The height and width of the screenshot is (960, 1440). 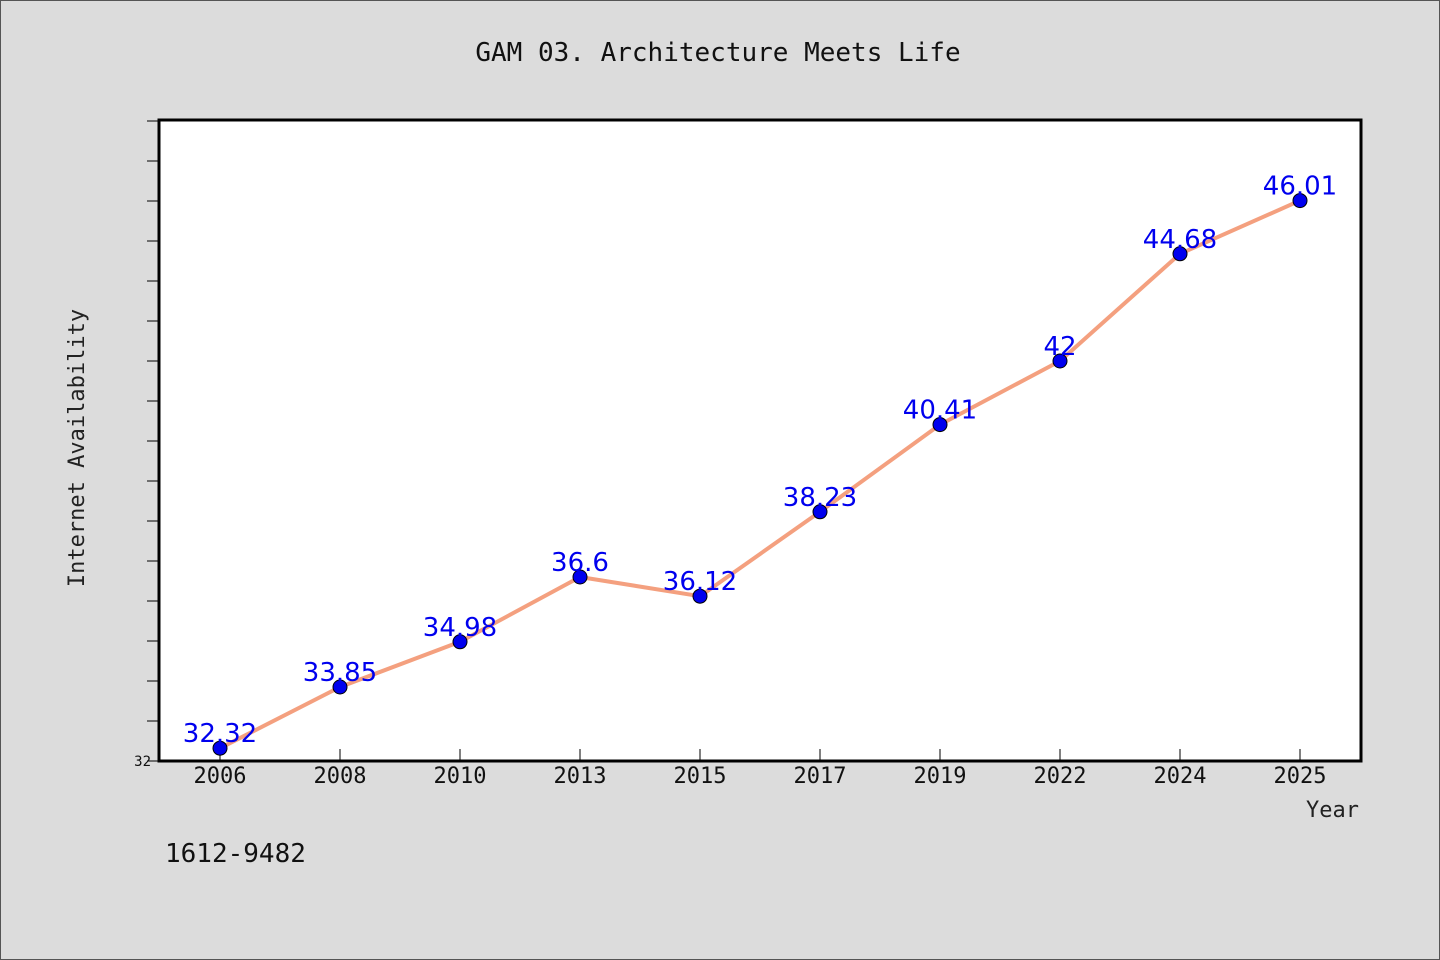 What do you see at coordinates (700, 776) in the screenshot?
I see `x-tick-label: 2015` at bounding box center [700, 776].